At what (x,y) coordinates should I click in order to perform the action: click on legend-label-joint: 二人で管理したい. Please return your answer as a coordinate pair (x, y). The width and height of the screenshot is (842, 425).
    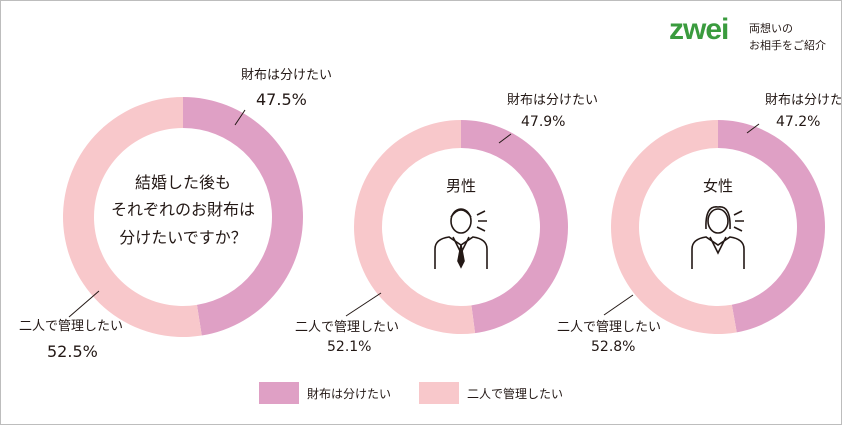
    Looking at the image, I should click on (515, 394).